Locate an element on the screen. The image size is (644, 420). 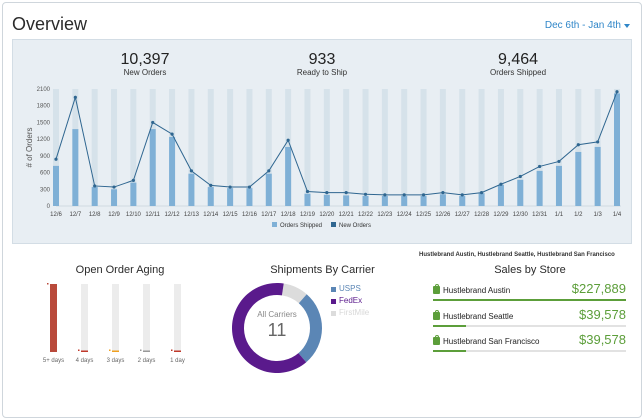
store-row-seattle: Hustlebrand Seattle $39,578 is located at coordinates (529, 320).